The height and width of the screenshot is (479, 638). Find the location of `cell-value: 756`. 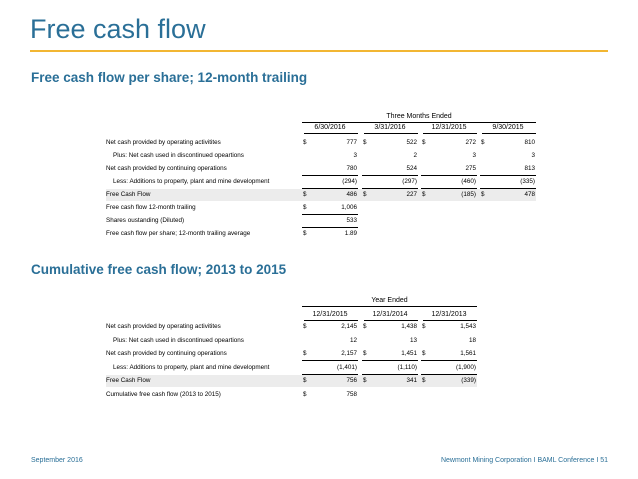

cell-value: 756 is located at coordinates (351, 380).